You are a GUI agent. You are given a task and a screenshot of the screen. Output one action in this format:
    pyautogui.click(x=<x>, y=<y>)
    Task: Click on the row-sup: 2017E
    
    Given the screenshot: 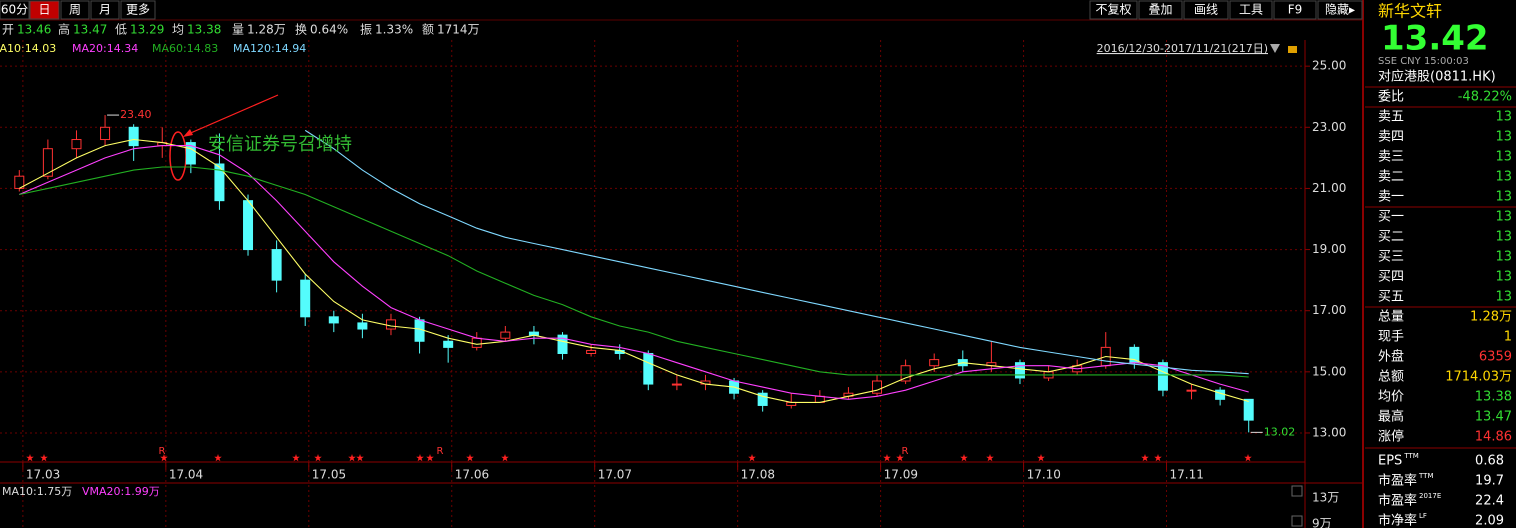 What is the action you would take?
    pyautogui.click(x=1430, y=496)
    